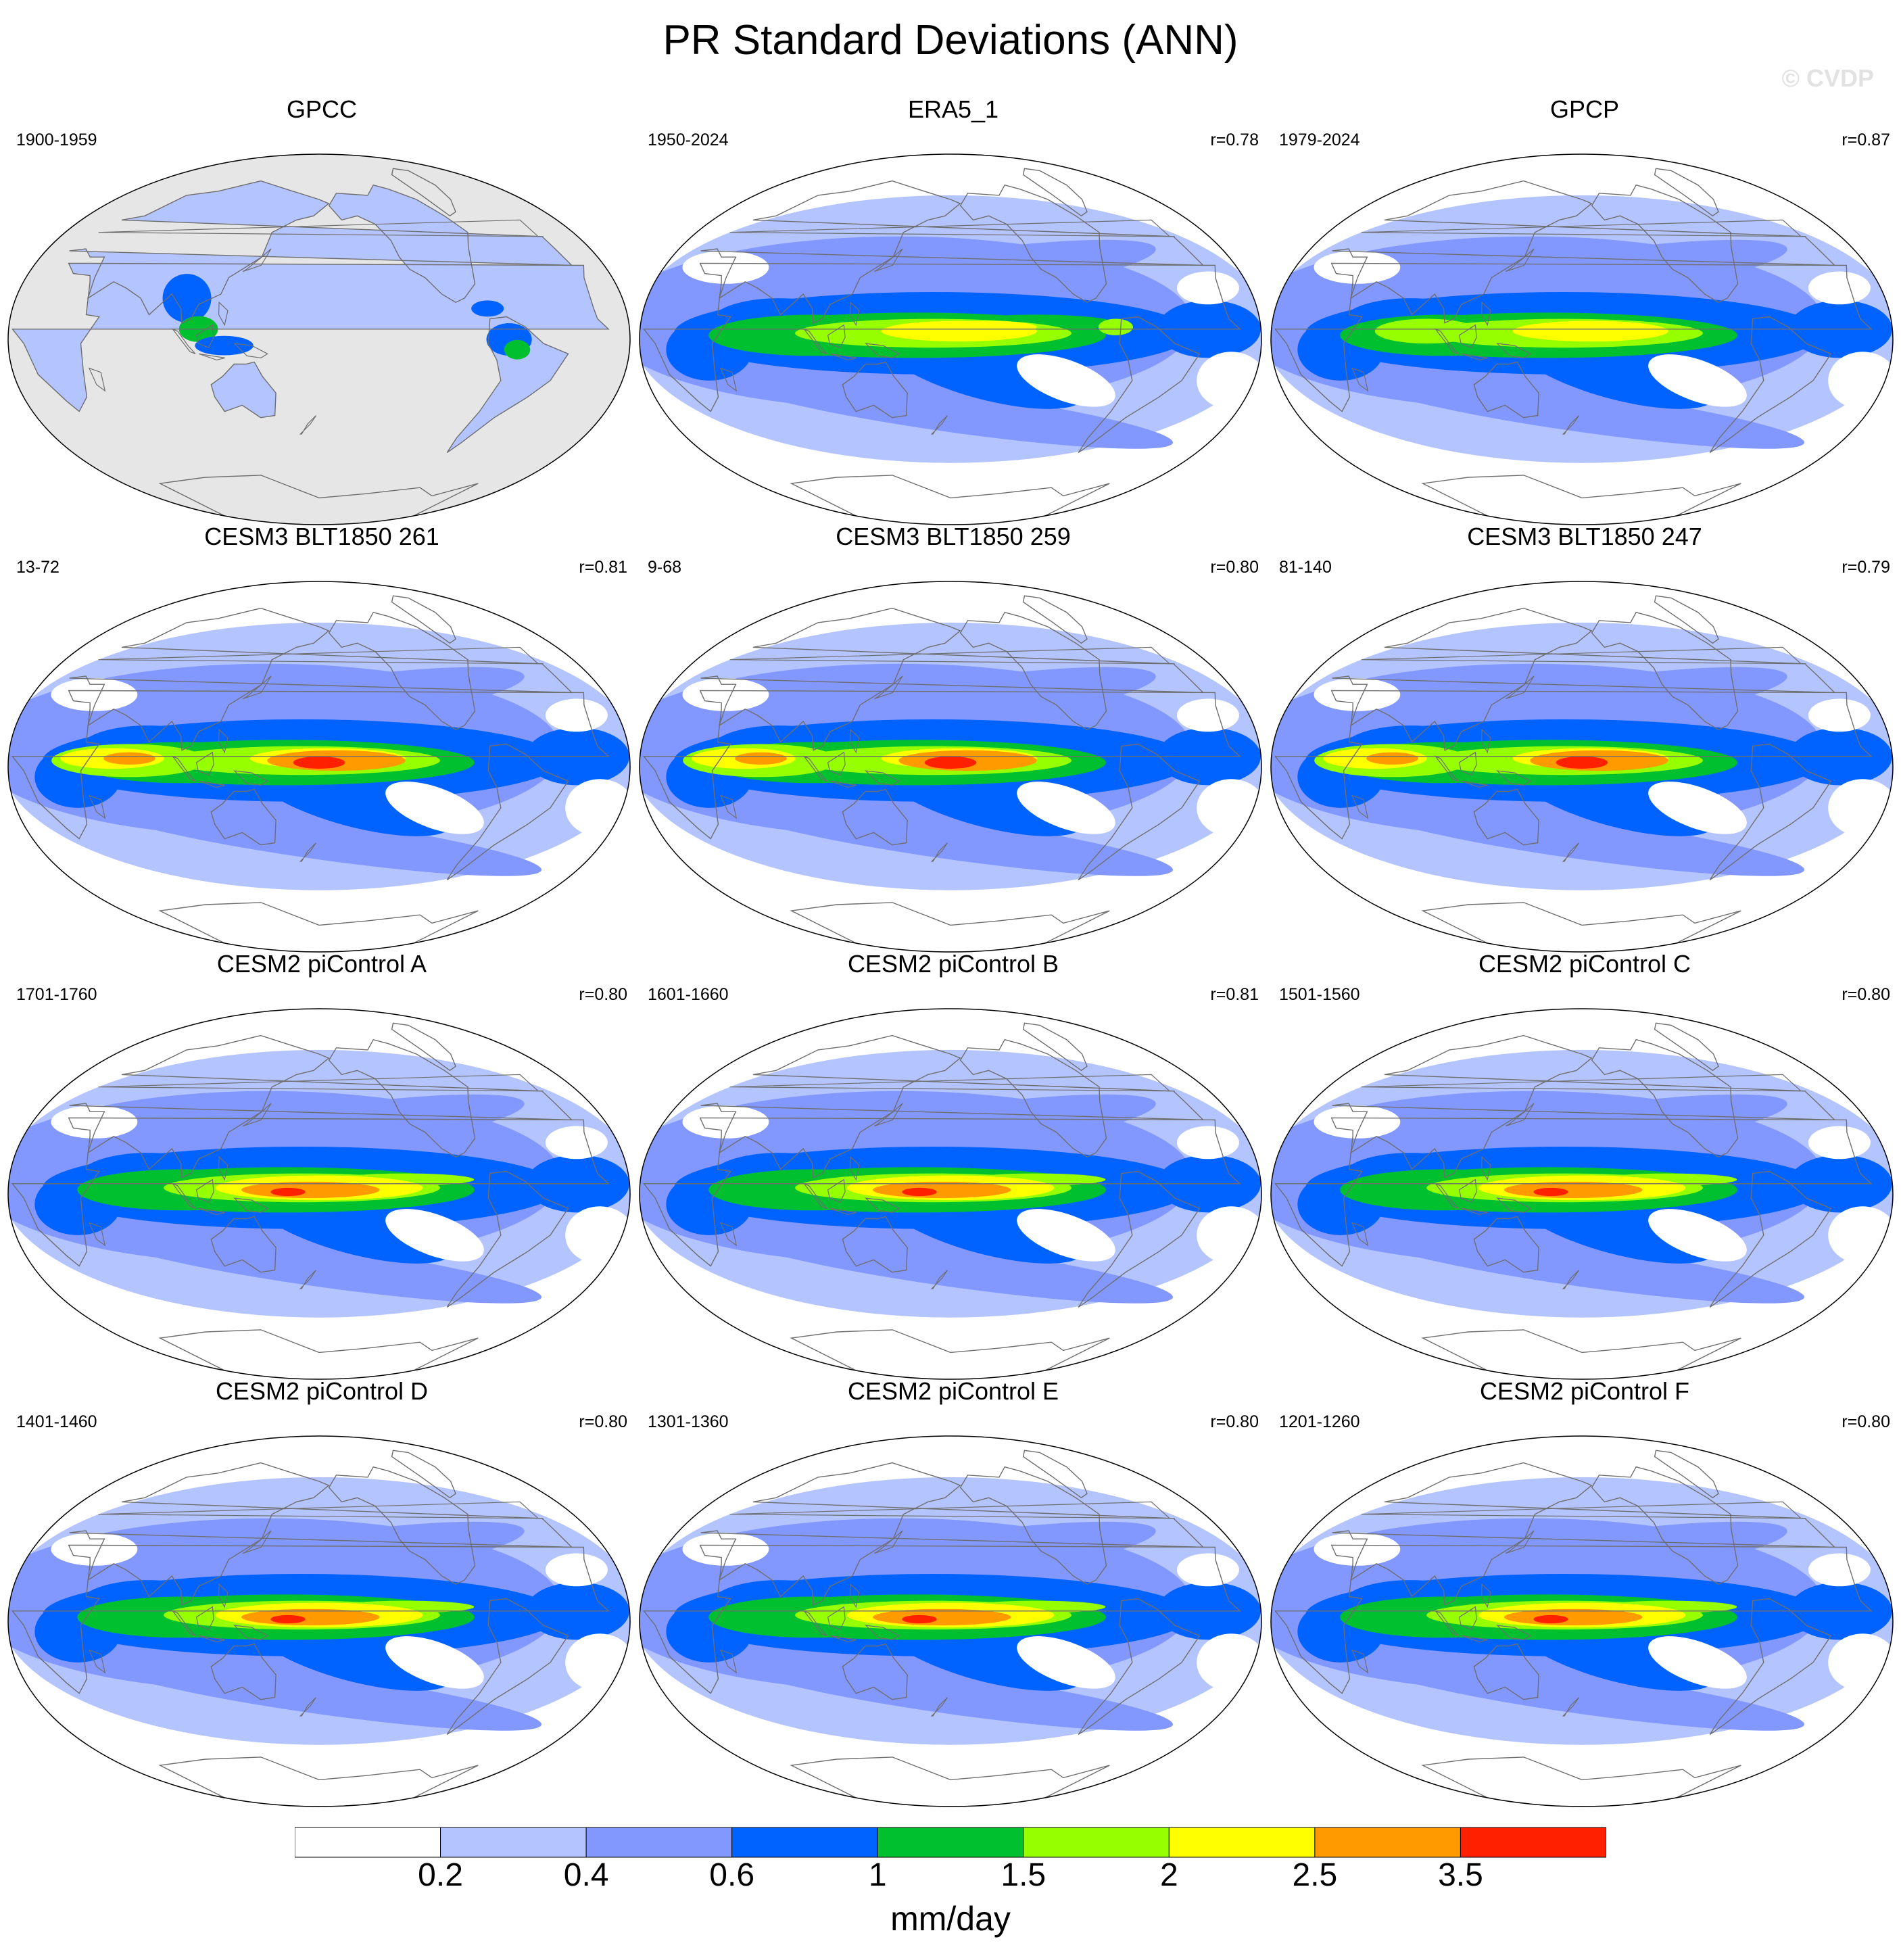 Image resolution: width=1901 pixels, height=1960 pixels. I want to click on map-panel: ERA5_1 1950-2024 r=0.78, so click(953, 310).